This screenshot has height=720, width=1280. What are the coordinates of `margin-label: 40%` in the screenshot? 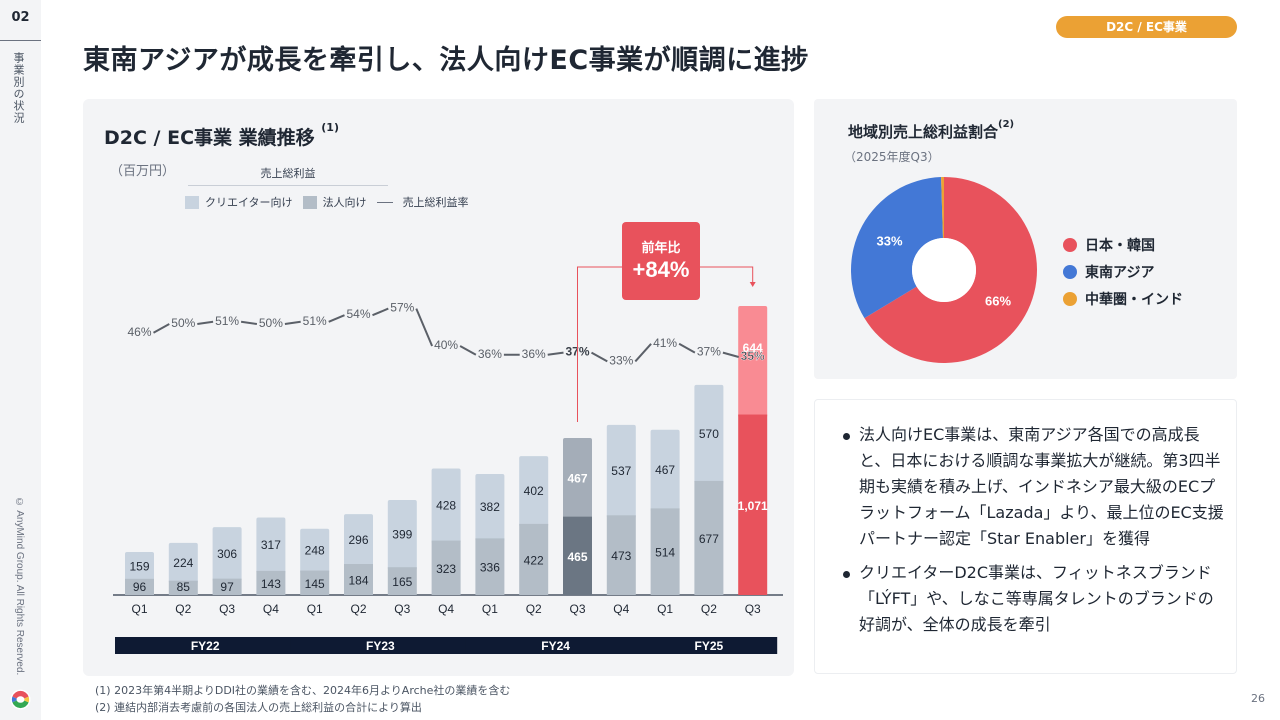 It's located at (446, 345).